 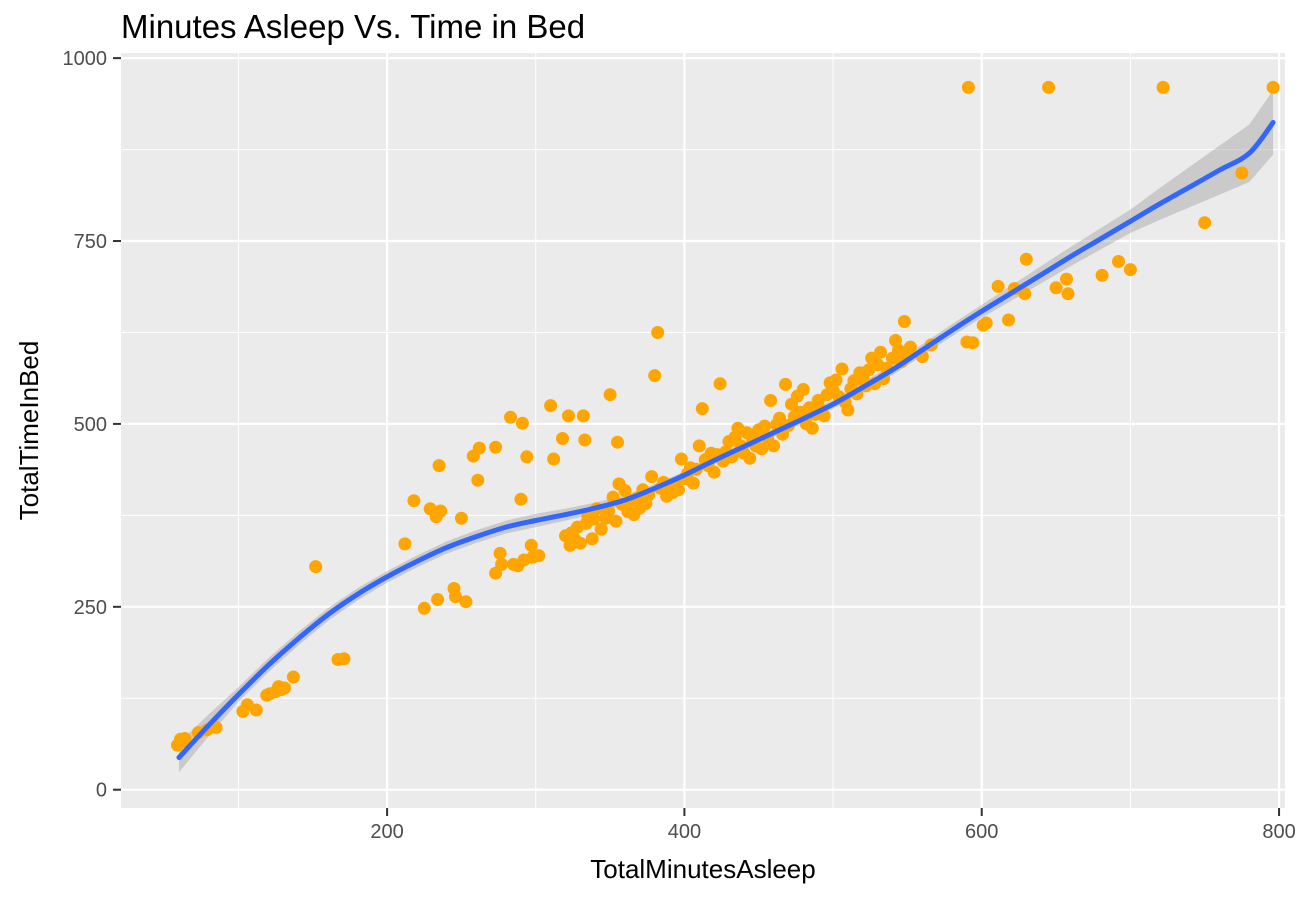 What do you see at coordinates (90, 242) in the screenshot?
I see `y-tick-label: 750` at bounding box center [90, 242].